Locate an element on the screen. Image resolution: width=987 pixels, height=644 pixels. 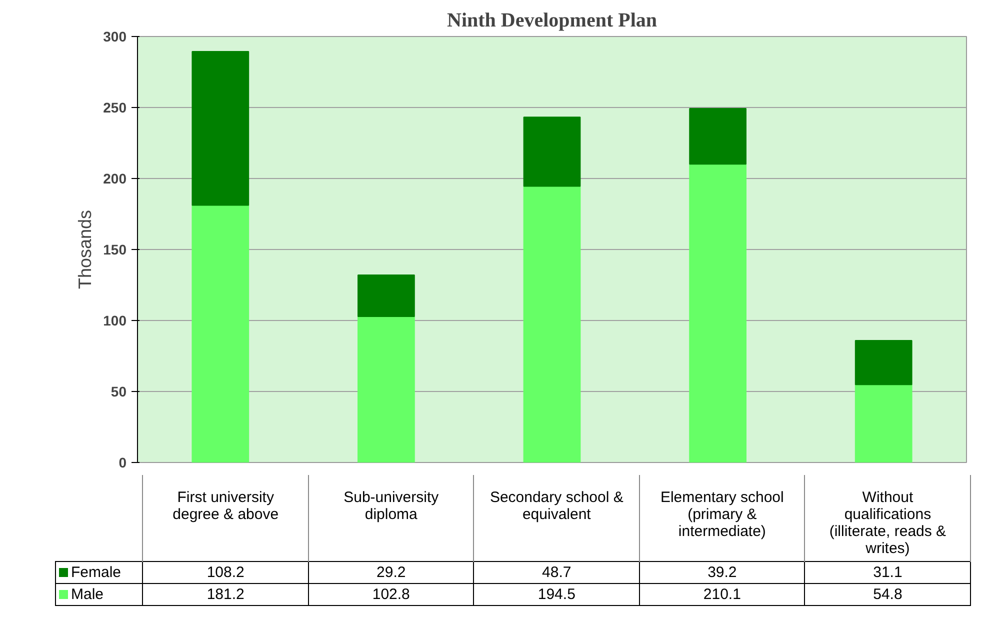
y-axis-title: Thosands is located at coordinates (85, 250).